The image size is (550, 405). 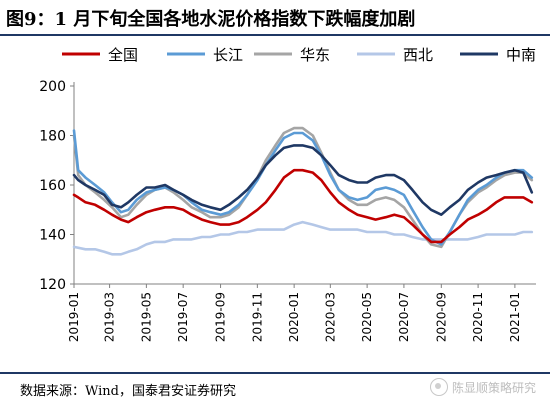 What do you see at coordinates (123, 55) in the screenshot?
I see `legend-label: 全国` at bounding box center [123, 55].